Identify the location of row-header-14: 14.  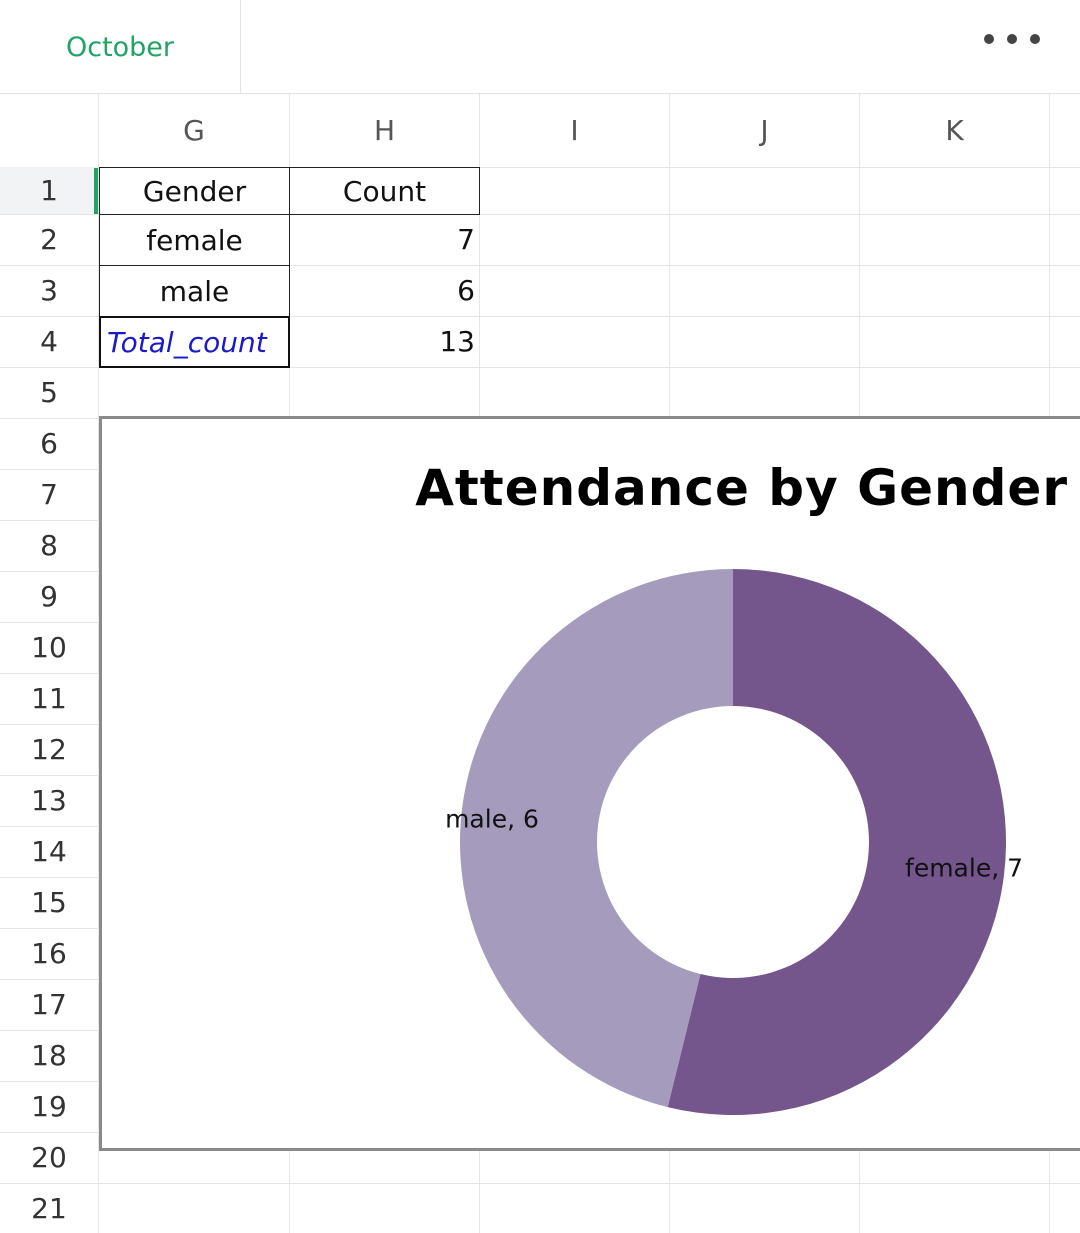
(49, 851).